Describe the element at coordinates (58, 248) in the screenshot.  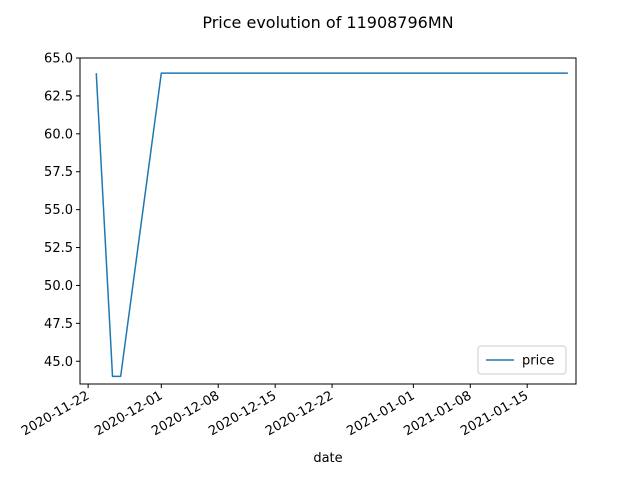
I see `y-tick-label: 52.5` at that location.